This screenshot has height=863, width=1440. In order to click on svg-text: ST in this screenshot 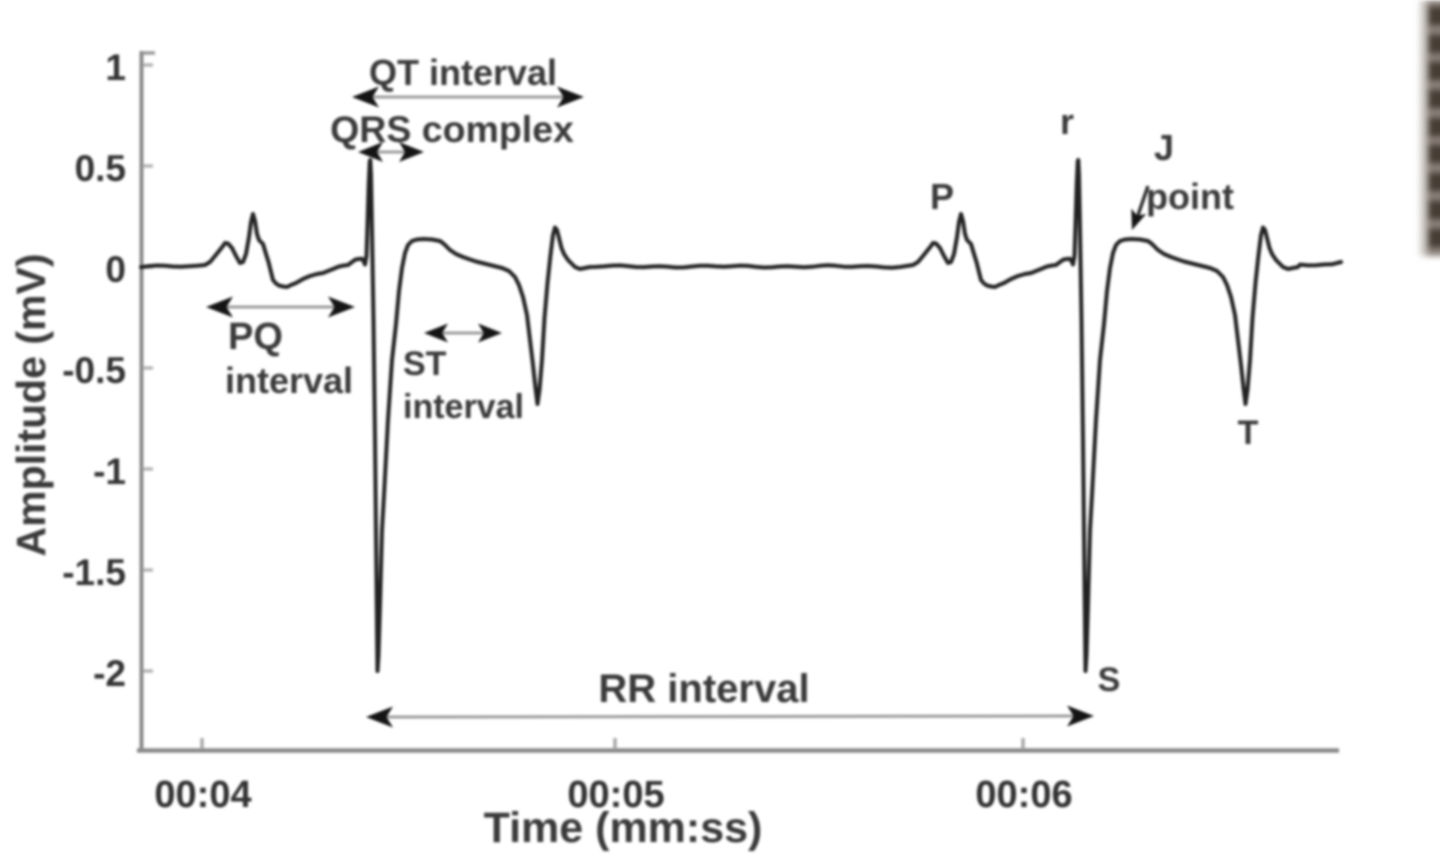, I will do `click(425, 364)`.